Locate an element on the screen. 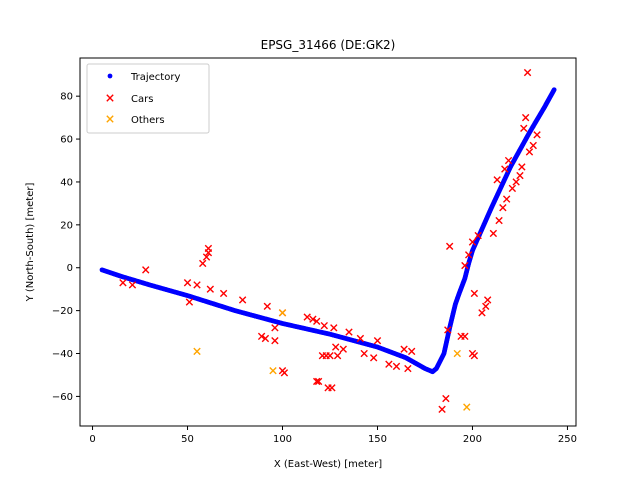 The height and width of the screenshot is (484, 640). x-axis-ticks: 0 50 100 150 200 250 is located at coordinates (333, 435).